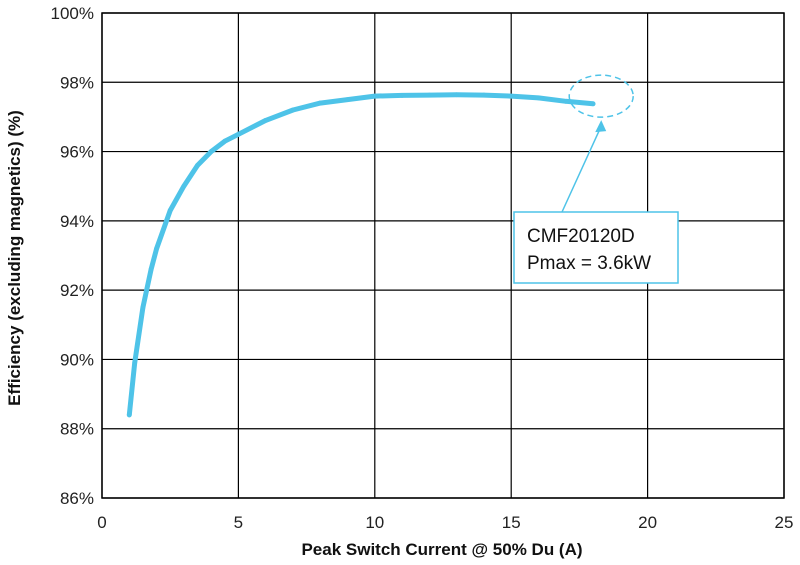 The height and width of the screenshot is (565, 800). I want to click on y-axis-ticks: 86% 88% 90% 92% 94% 96% 98% 100%, so click(72, 256).